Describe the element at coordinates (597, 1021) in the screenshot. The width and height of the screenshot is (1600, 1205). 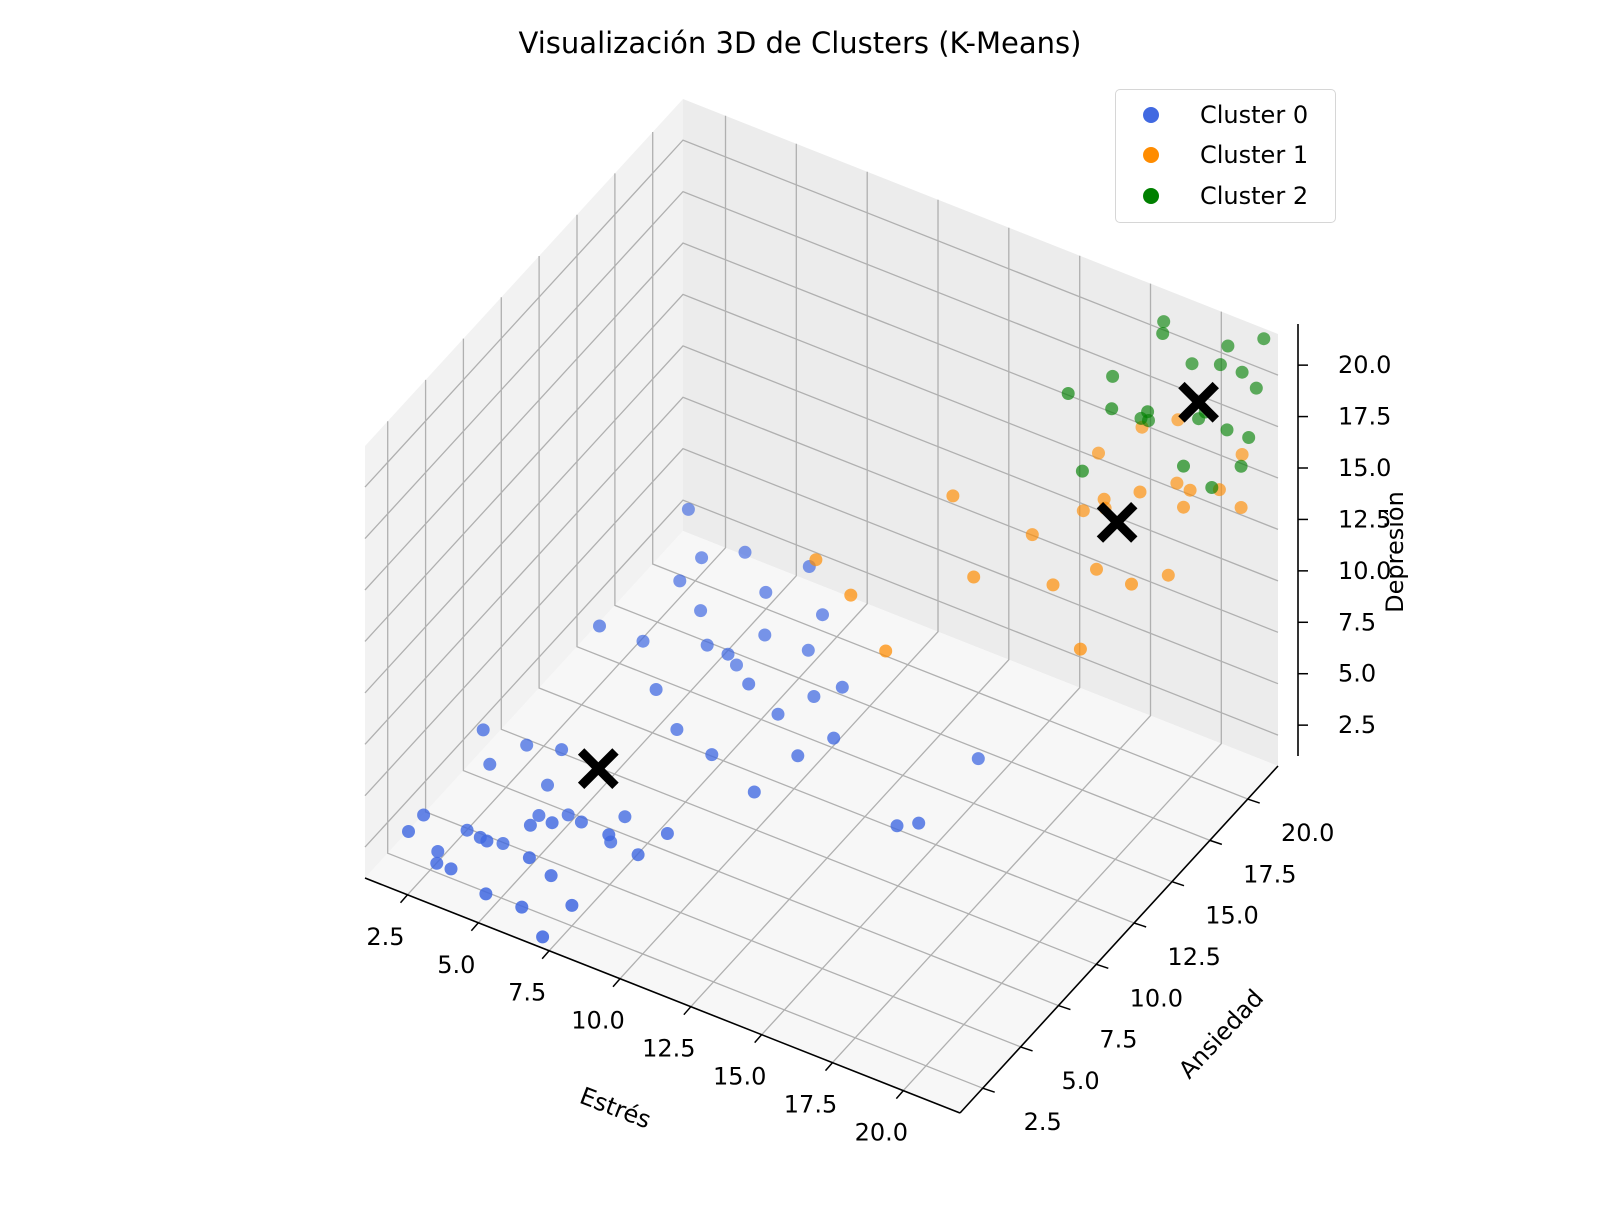
I see `x-tick-label: 10.0` at that location.